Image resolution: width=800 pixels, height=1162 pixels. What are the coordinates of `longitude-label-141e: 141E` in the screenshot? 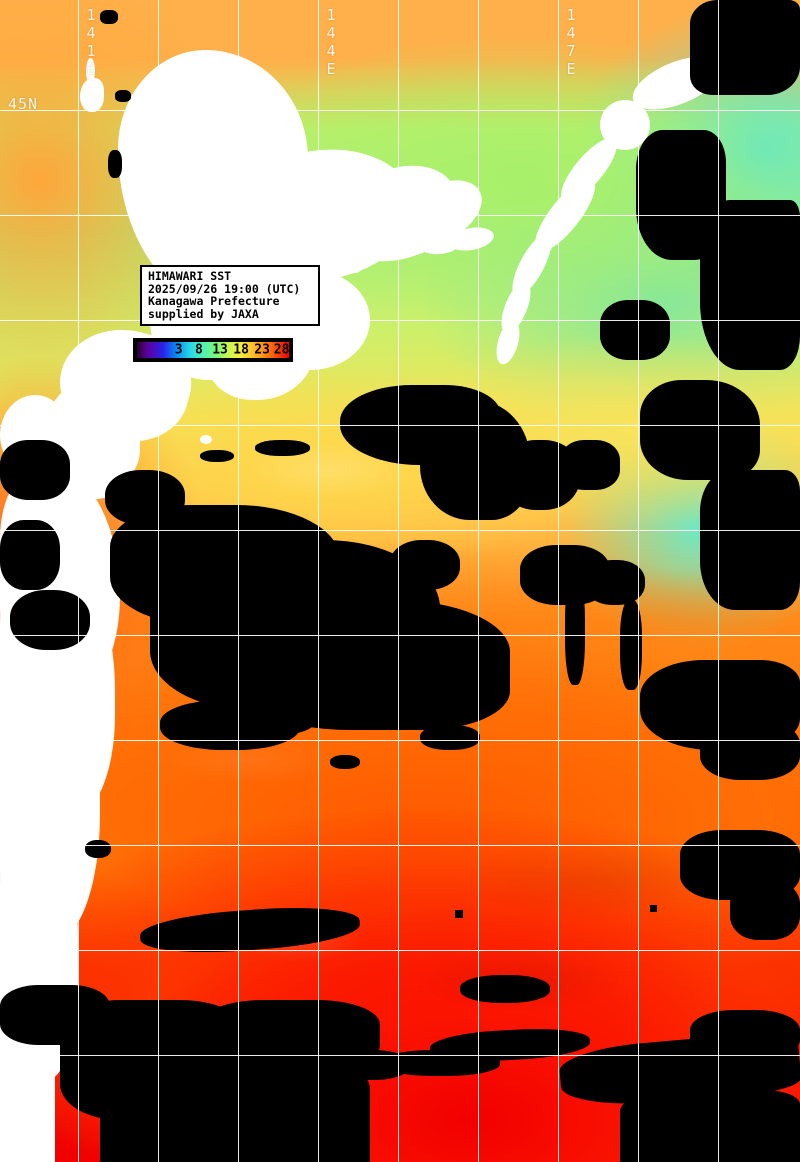 It's located at (91, 42).